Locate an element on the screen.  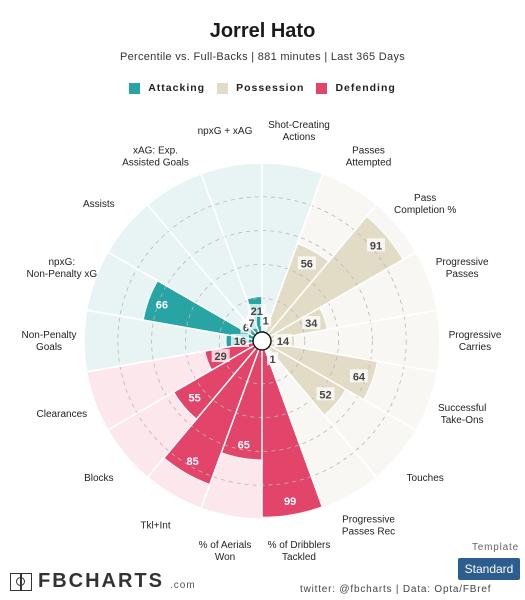
template-standard-button: Standard is located at coordinates (489, 569).